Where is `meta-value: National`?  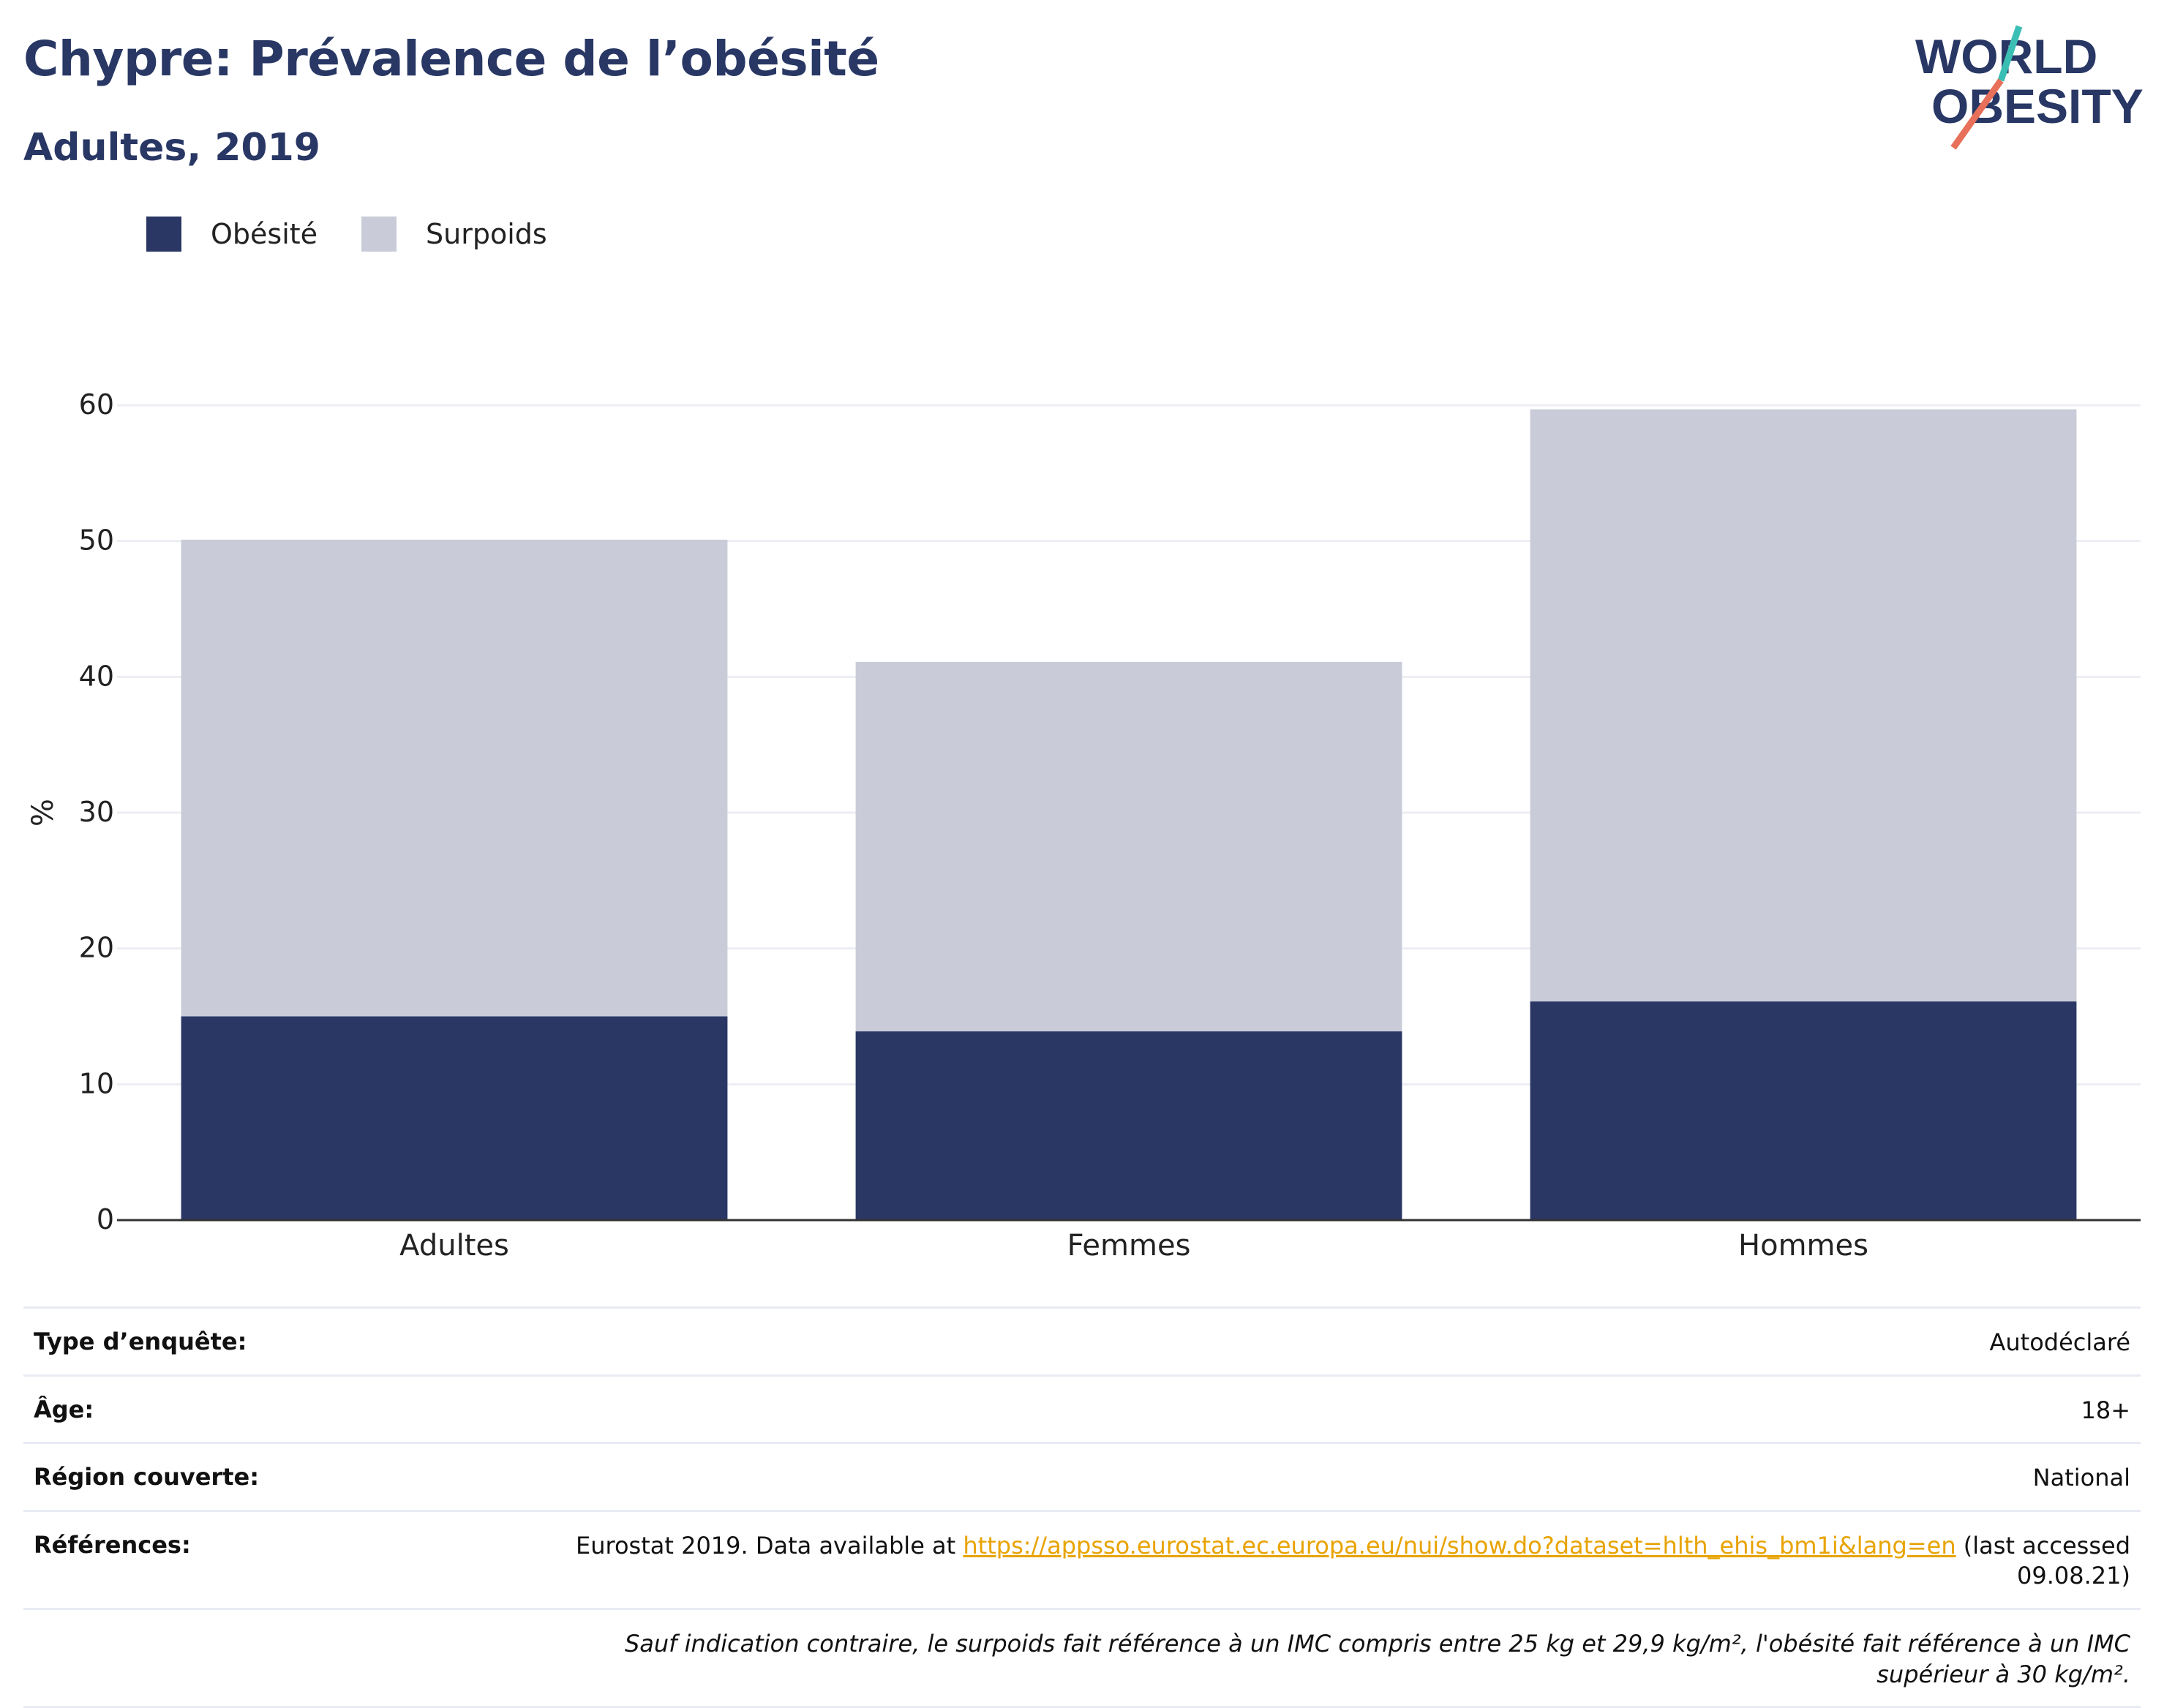
meta-value: National is located at coordinates (2081, 1478).